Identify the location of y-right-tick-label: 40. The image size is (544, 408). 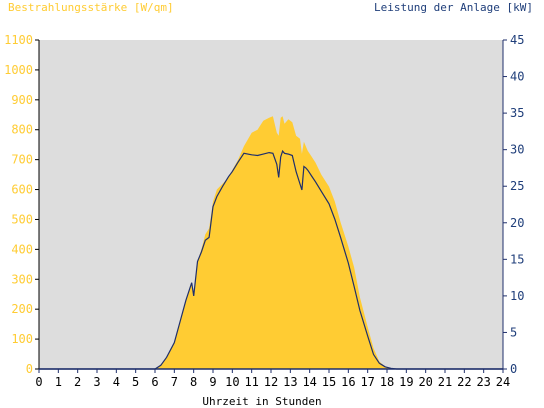
(517, 77).